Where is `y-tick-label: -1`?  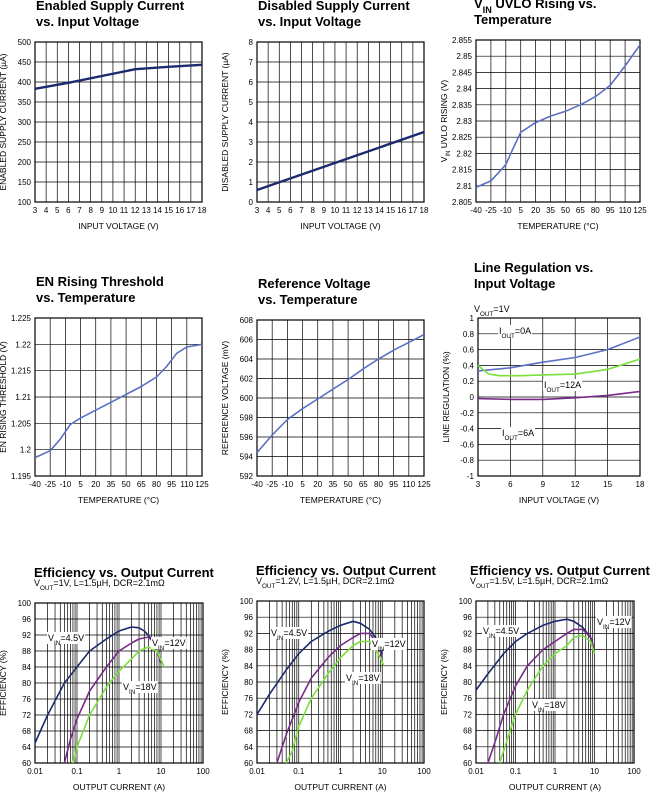
y-tick-label: -1 is located at coordinates (471, 476).